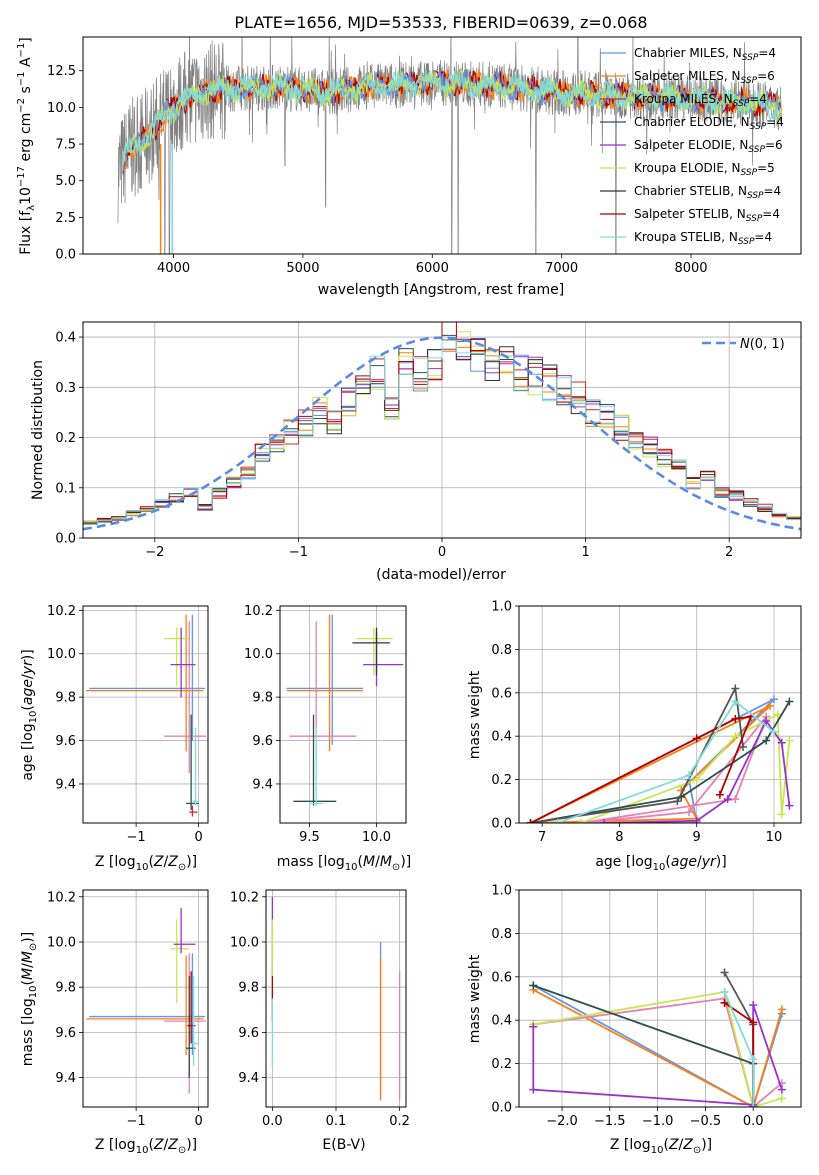 This screenshot has height=1175, width=819. Describe the element at coordinates (146, 1146) in the screenshot. I see `z-mass-xlabel: Z [log10(Z/Z⊙)]` at that location.